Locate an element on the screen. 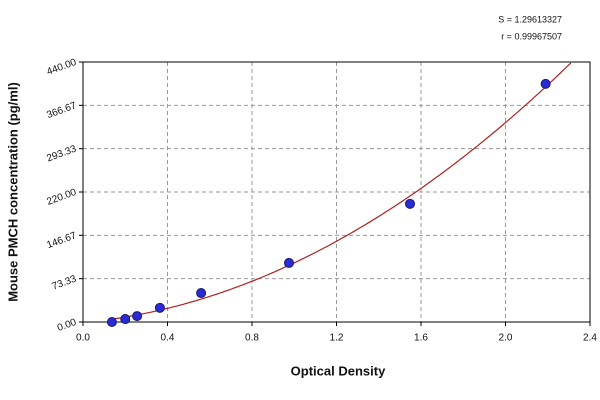  x-tick-label: 0.8 is located at coordinates (252, 338).